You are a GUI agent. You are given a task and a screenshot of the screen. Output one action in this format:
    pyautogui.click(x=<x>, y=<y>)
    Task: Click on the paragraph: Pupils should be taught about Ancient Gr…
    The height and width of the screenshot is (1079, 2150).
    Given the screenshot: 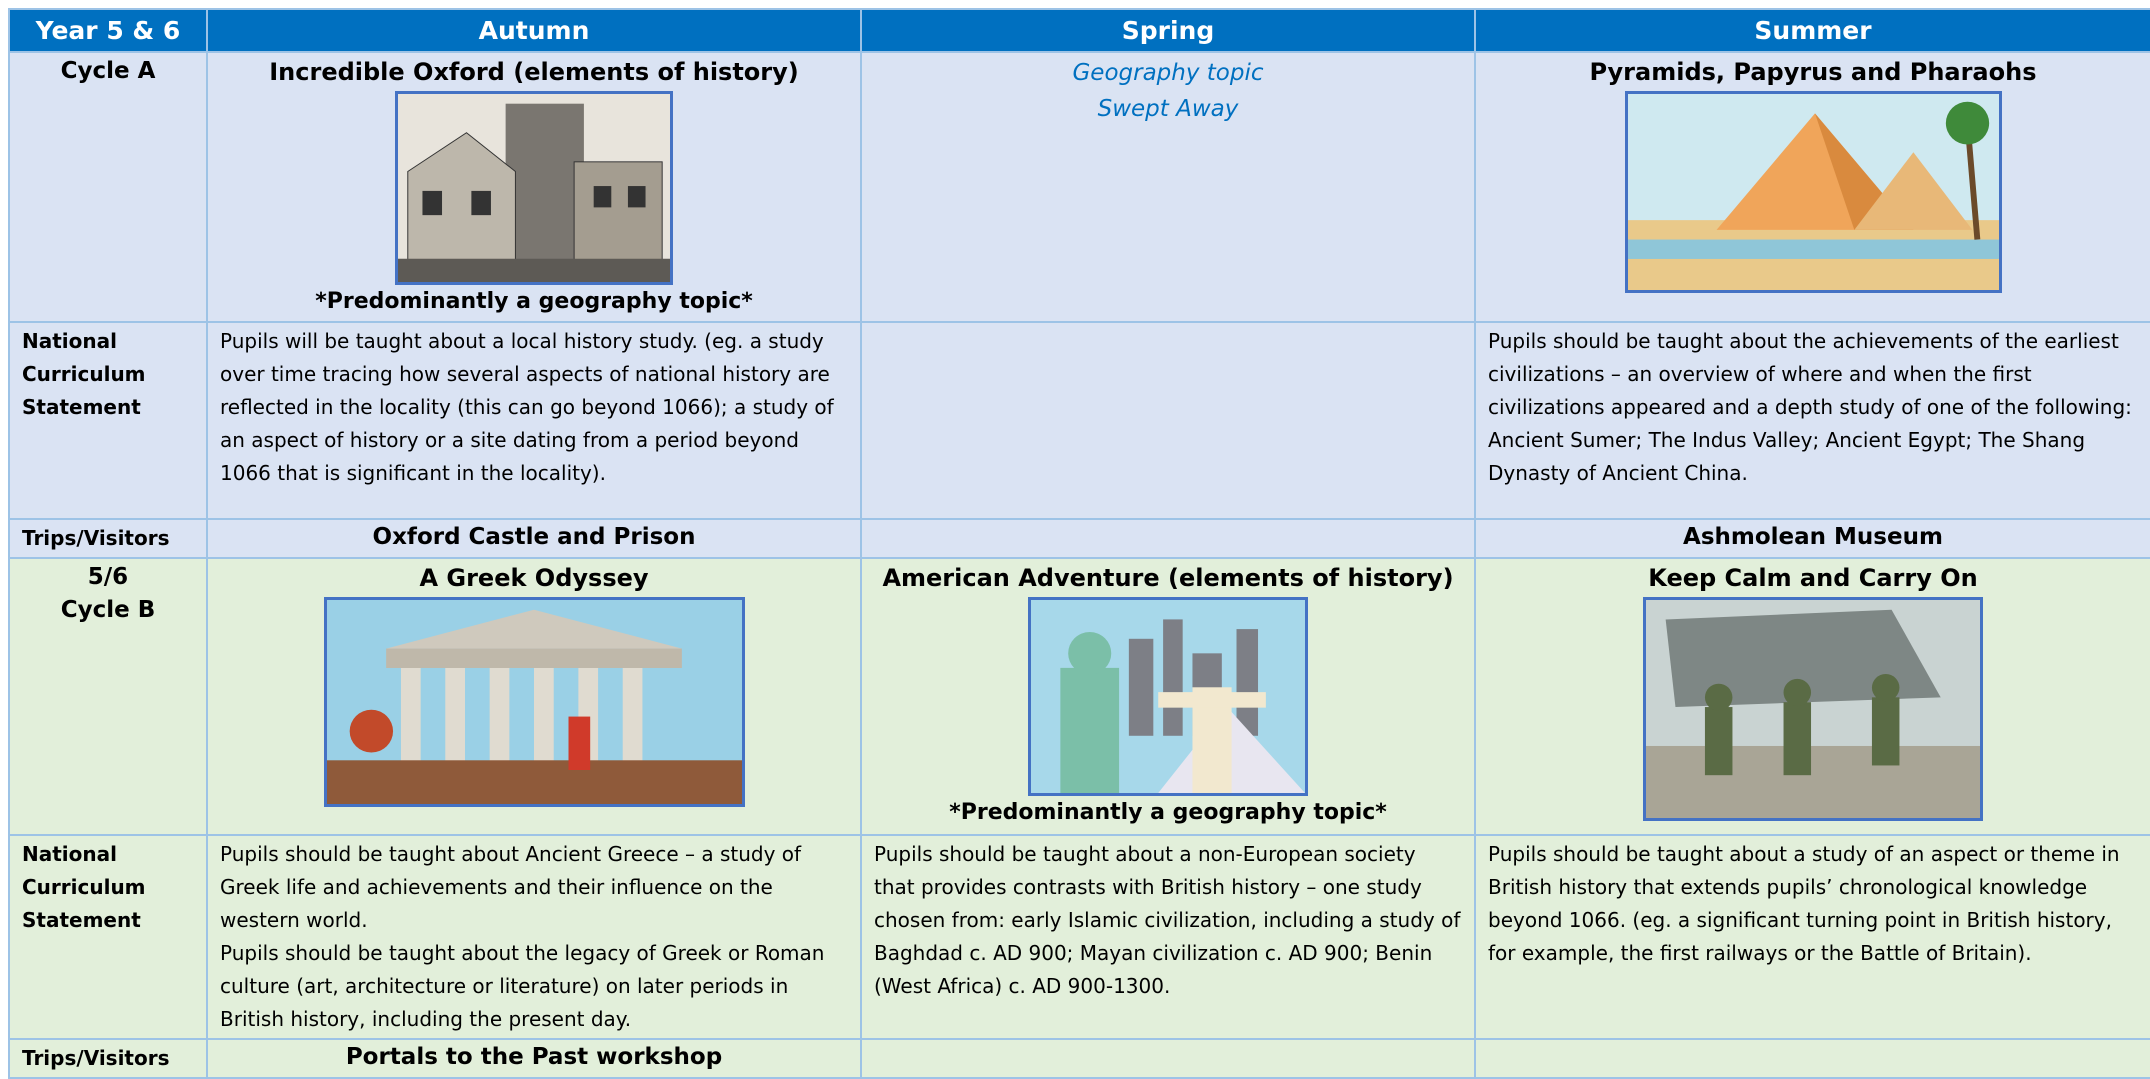 What is the action you would take?
    pyautogui.click(x=511, y=887)
    